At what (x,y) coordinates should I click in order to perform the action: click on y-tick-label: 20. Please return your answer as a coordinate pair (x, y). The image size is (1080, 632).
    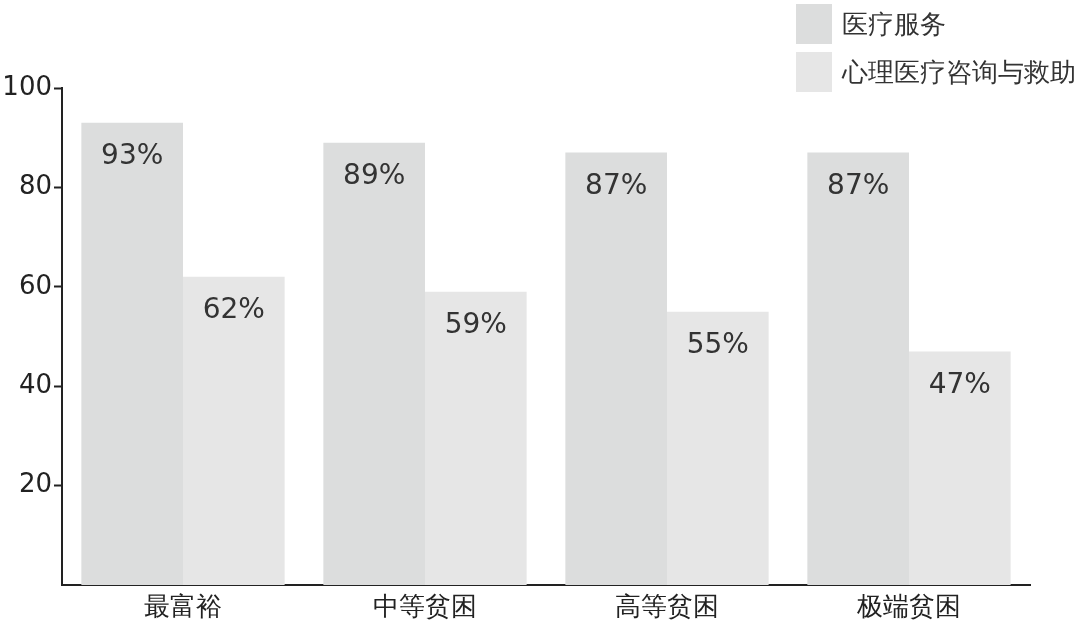
    Looking at the image, I should click on (35, 483).